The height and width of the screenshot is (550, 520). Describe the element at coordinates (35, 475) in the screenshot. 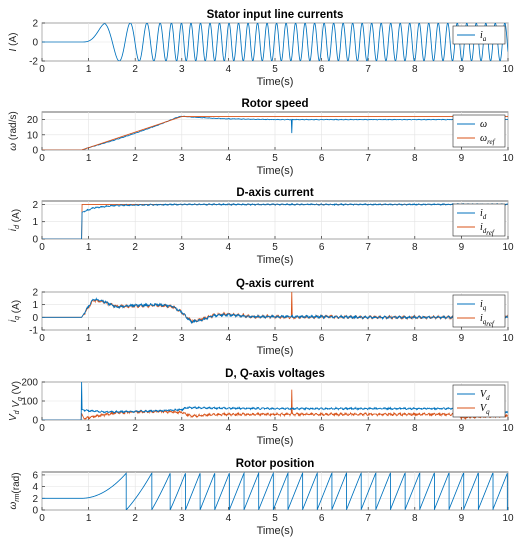

I see `y-tick-label: 6` at that location.